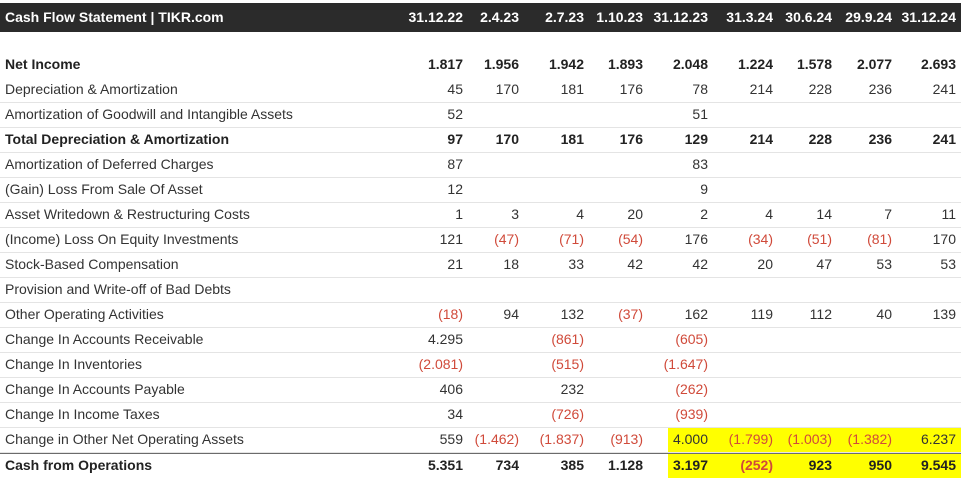 The width and height of the screenshot is (961, 478). Describe the element at coordinates (561, 439) in the screenshot. I see `table-cell: (1.837)` at that location.